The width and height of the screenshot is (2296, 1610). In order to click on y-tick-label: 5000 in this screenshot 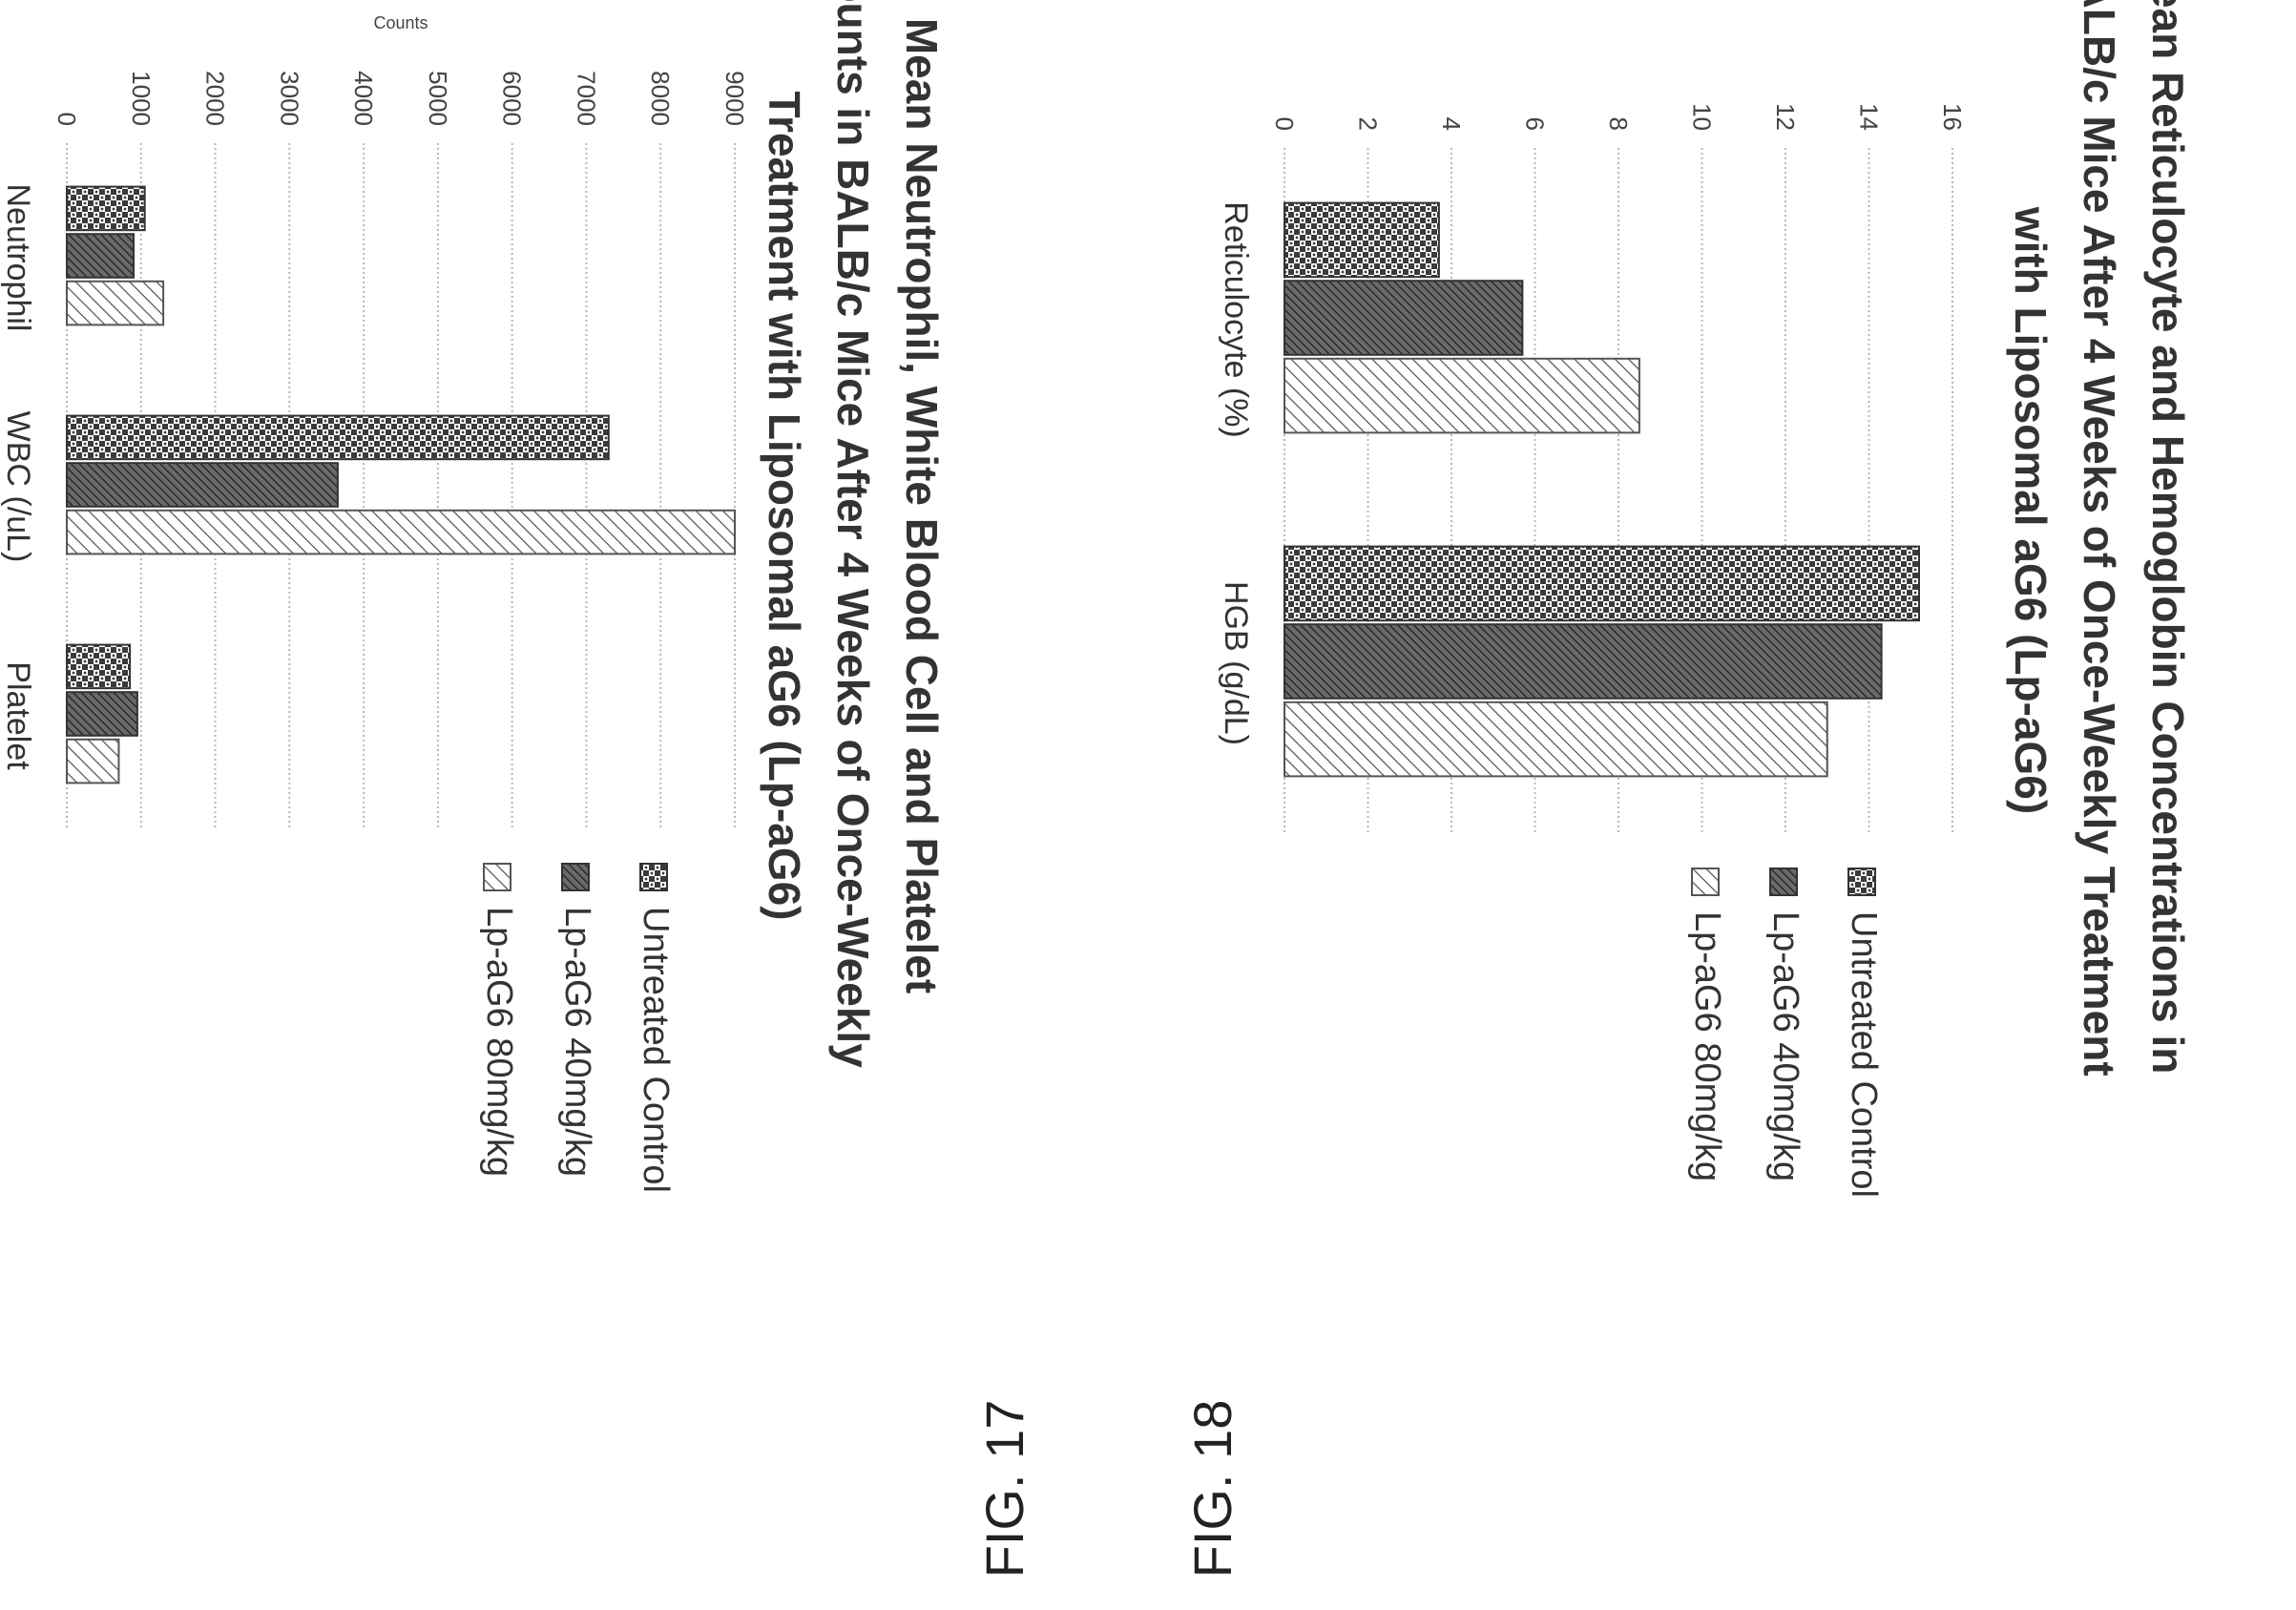, I will do `click(438, 98)`.